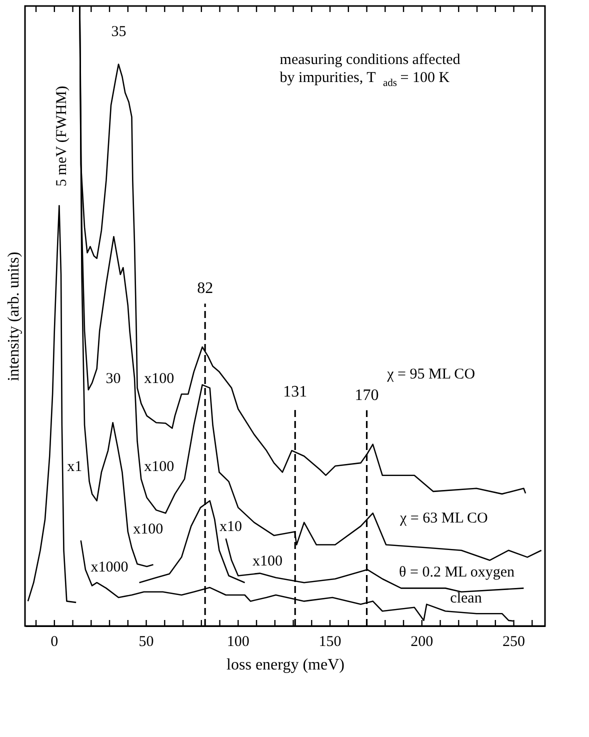 This screenshot has height=737, width=589. Describe the element at coordinates (295, 392) in the screenshot. I see `ref-line-label: 131` at that location.